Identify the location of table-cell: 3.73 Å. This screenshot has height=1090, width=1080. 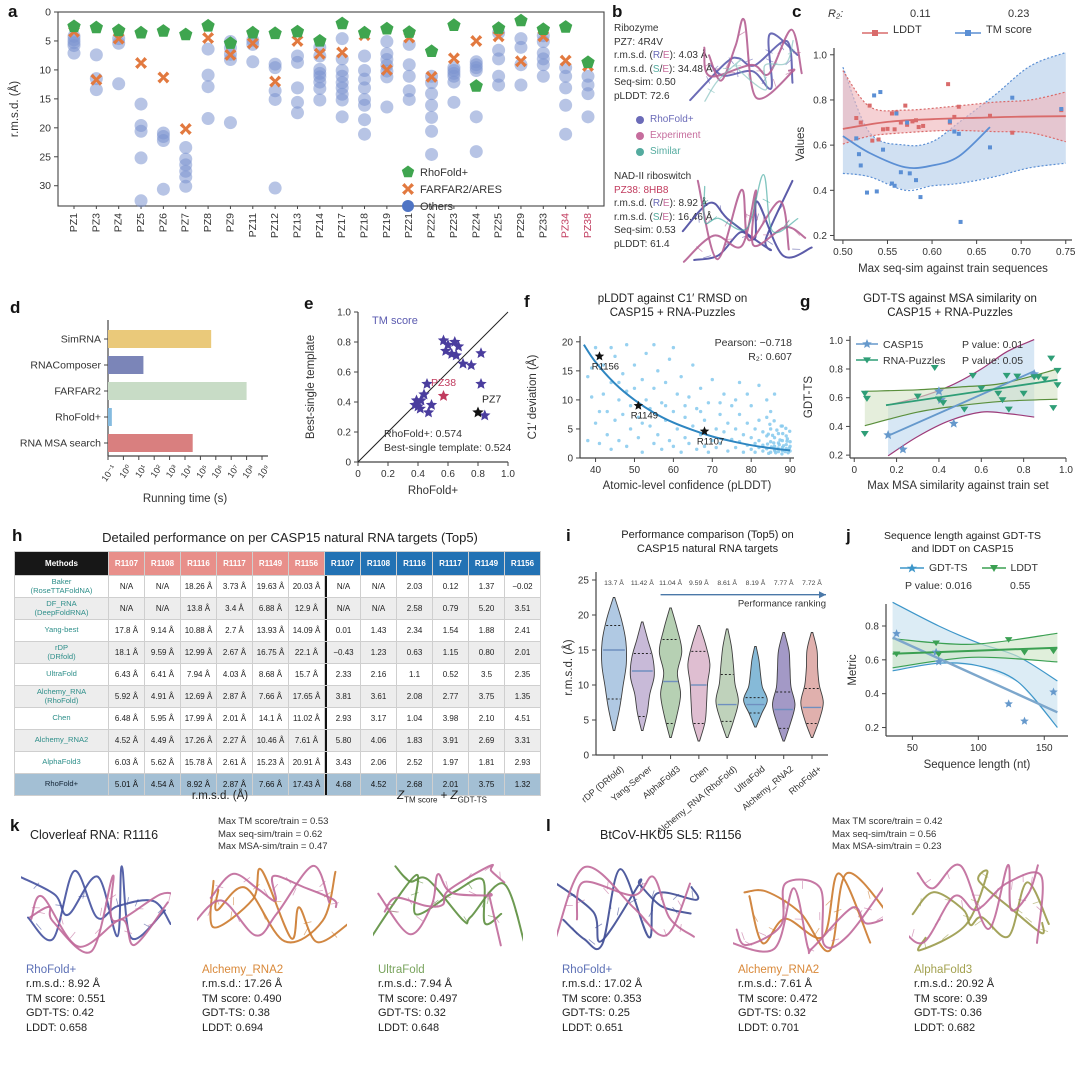
(234, 586).